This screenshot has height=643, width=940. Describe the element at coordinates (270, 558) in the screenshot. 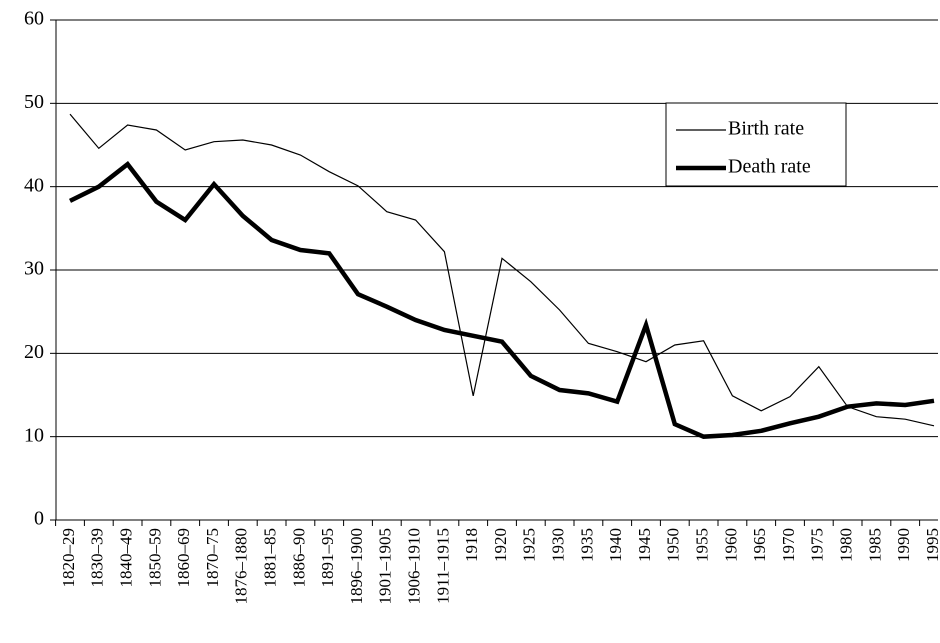

I see `x-tick-label: 1881–85` at that location.